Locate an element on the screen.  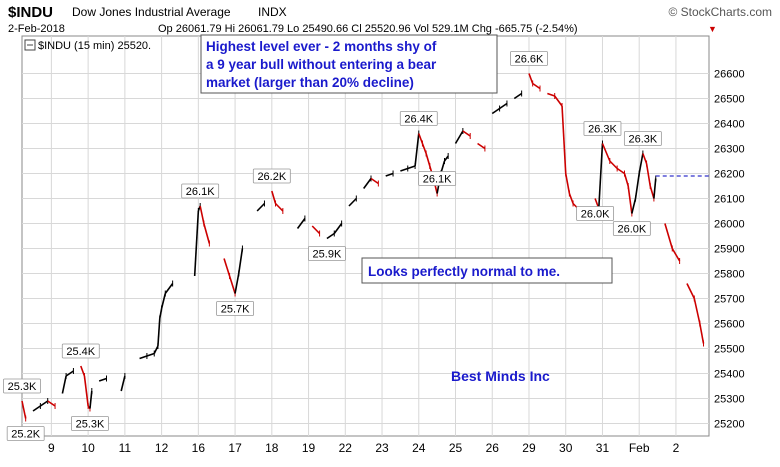
point-label: 25.3K is located at coordinates (22, 387).